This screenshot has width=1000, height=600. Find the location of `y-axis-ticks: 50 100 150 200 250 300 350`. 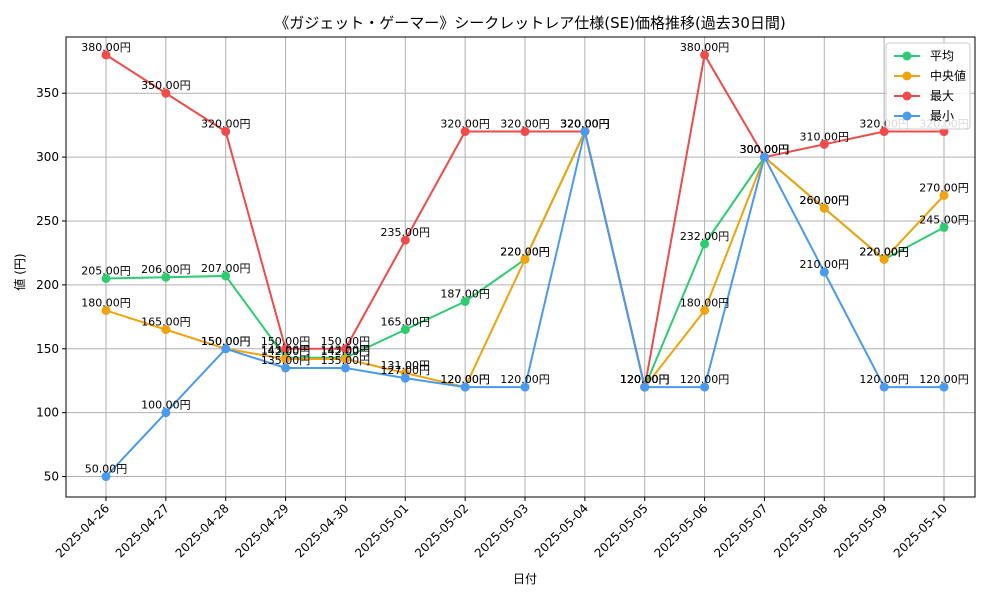

y-axis-ticks: 50 100 150 200 250 300 350 is located at coordinates (51, 285).